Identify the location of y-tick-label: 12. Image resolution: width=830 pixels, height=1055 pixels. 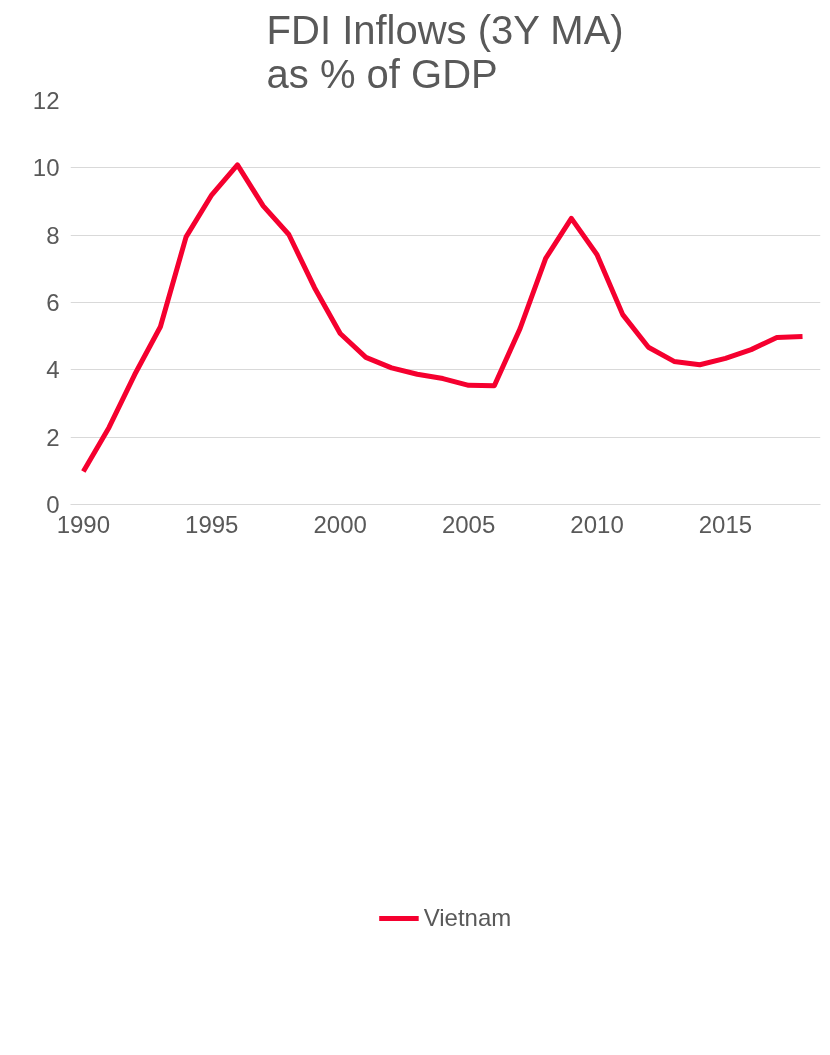
(46, 100).